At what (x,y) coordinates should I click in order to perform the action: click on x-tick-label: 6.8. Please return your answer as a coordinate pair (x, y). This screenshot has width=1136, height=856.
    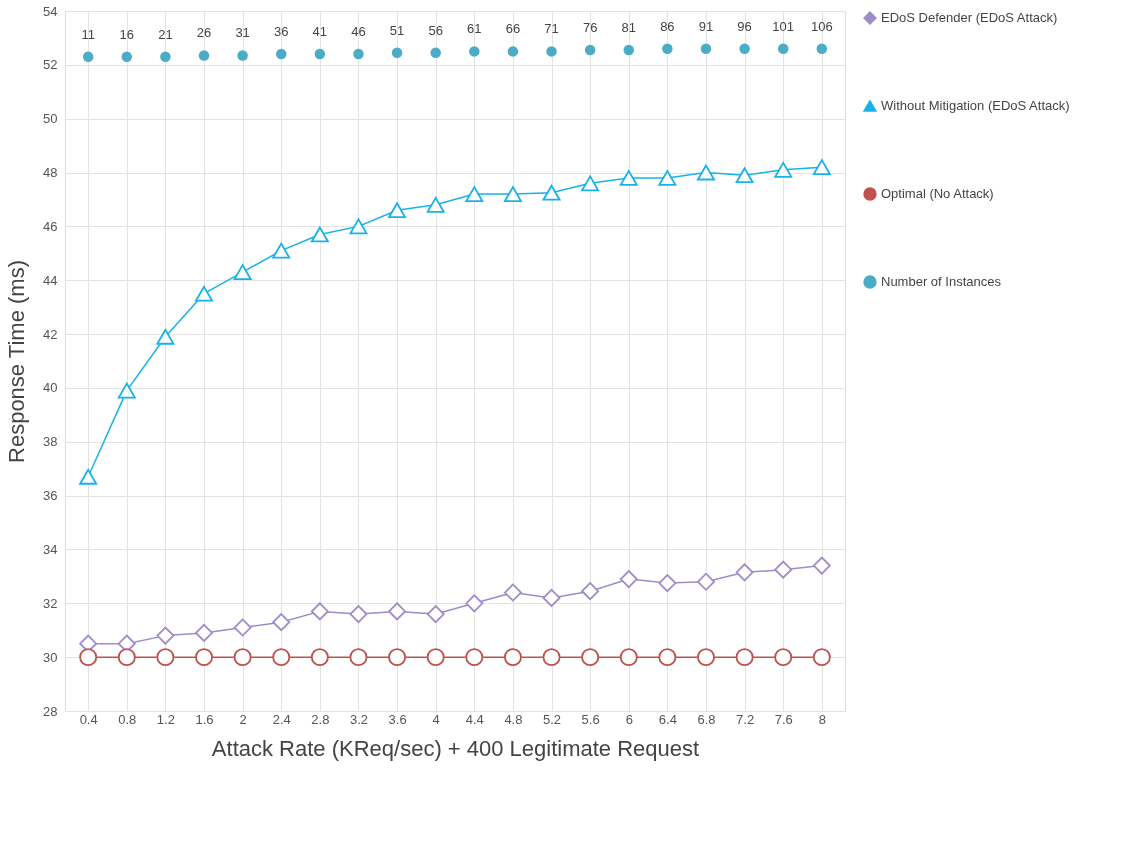
    Looking at the image, I should click on (706, 719).